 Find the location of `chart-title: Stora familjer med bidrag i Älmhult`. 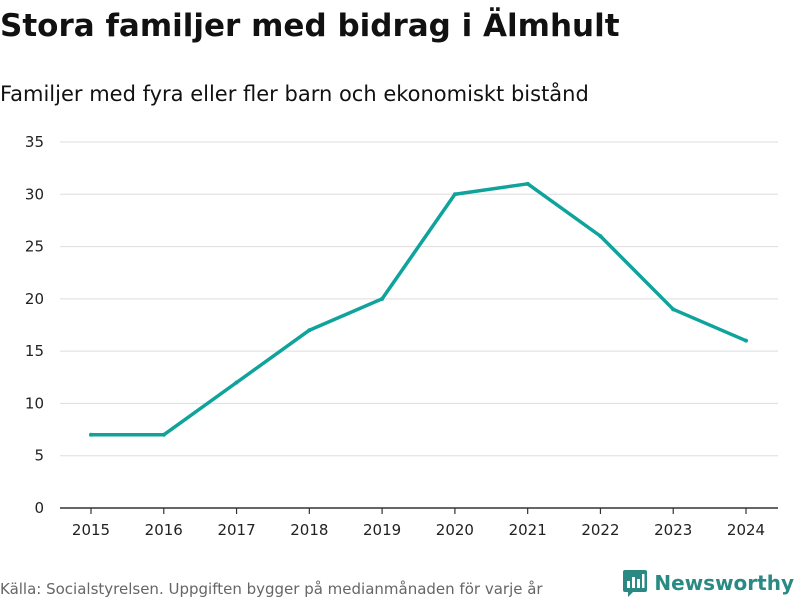

chart-title: Stora familjer med bidrag i Älmhult is located at coordinates (310, 26).